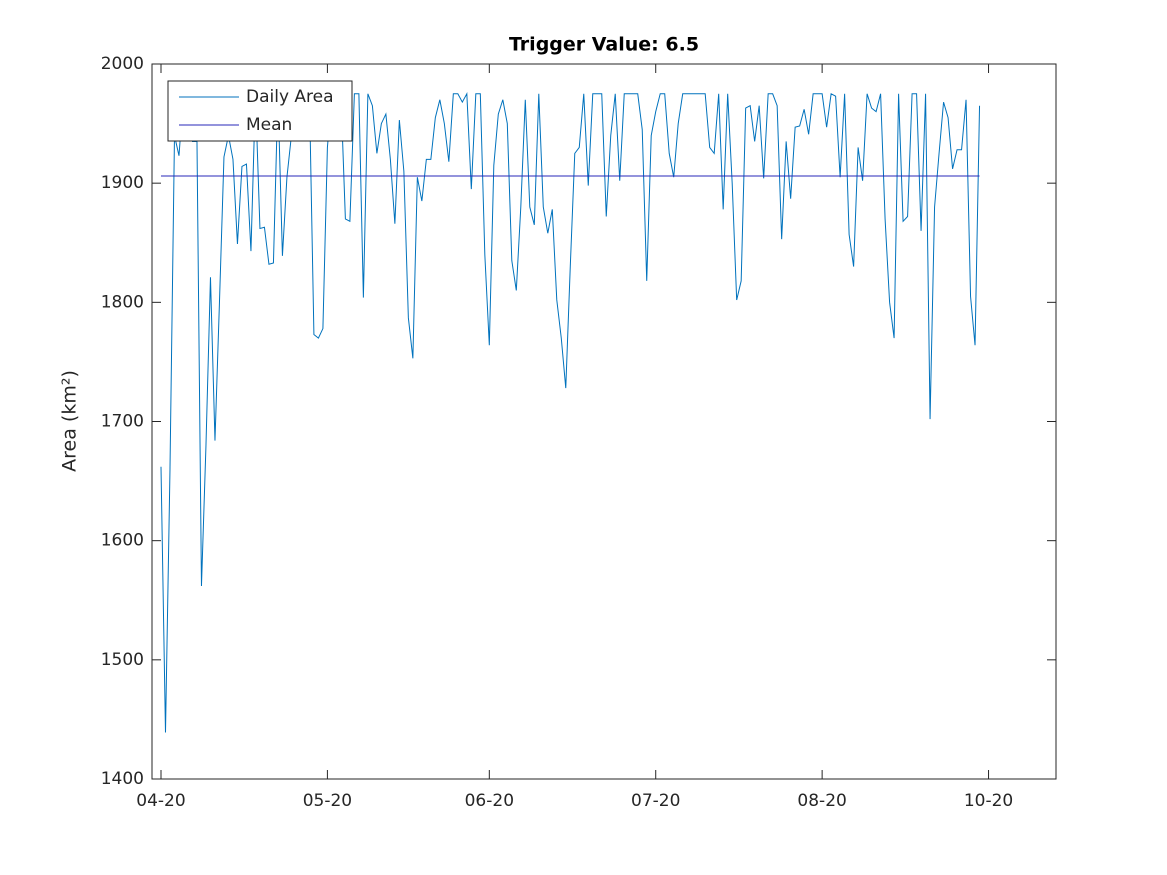 The image size is (1167, 875). Describe the element at coordinates (489, 801) in the screenshot. I see `x-tick-label: 06-20` at that location.